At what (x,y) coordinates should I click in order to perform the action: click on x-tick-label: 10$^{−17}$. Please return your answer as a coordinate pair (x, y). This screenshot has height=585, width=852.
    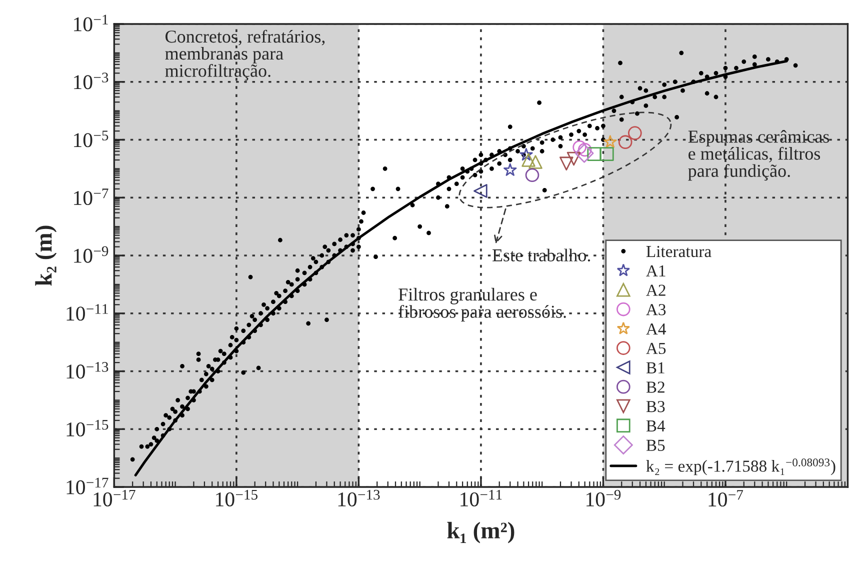
    Looking at the image, I should click on (115, 498).